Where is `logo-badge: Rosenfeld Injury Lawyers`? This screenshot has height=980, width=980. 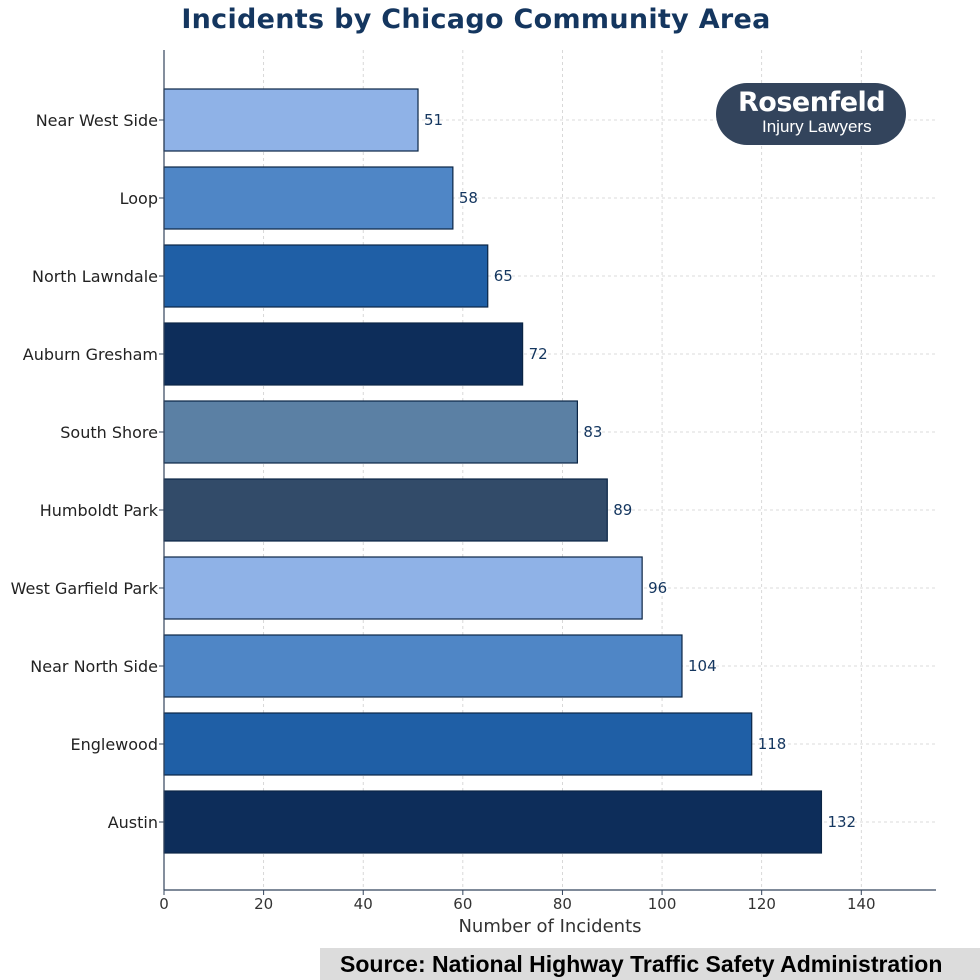
logo-badge: Rosenfeld Injury Lawyers is located at coordinates (811, 114).